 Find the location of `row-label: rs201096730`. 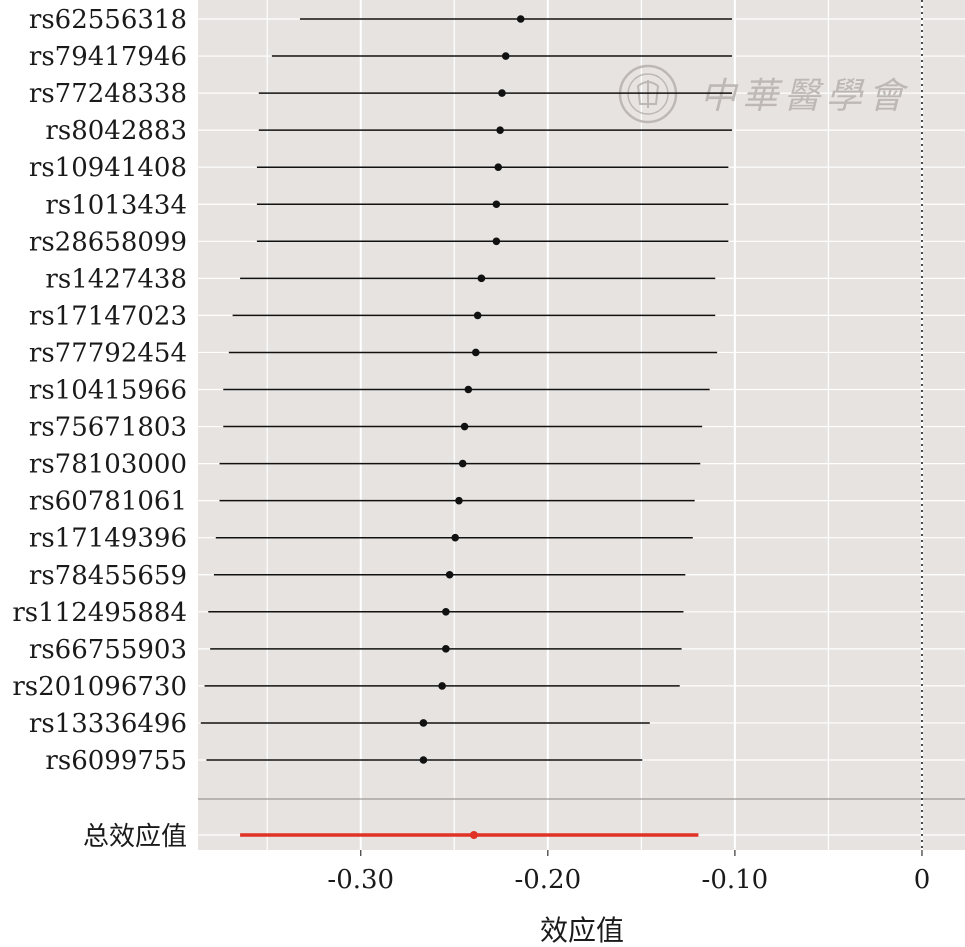

row-label: rs201096730 is located at coordinates (99, 687).